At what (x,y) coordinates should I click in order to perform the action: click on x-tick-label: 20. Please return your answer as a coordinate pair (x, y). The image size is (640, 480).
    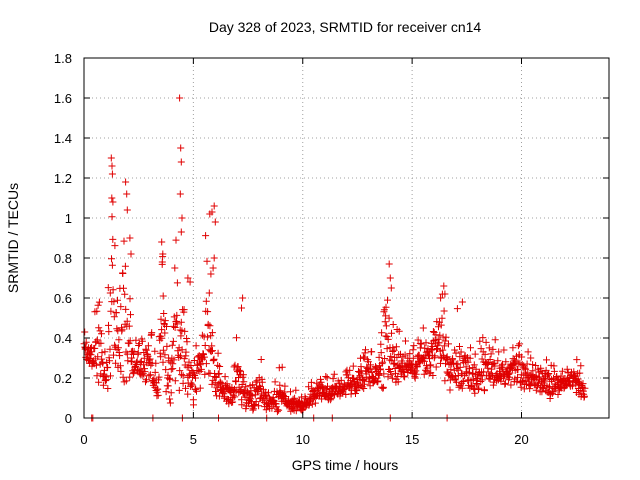
    Looking at the image, I should click on (521, 439).